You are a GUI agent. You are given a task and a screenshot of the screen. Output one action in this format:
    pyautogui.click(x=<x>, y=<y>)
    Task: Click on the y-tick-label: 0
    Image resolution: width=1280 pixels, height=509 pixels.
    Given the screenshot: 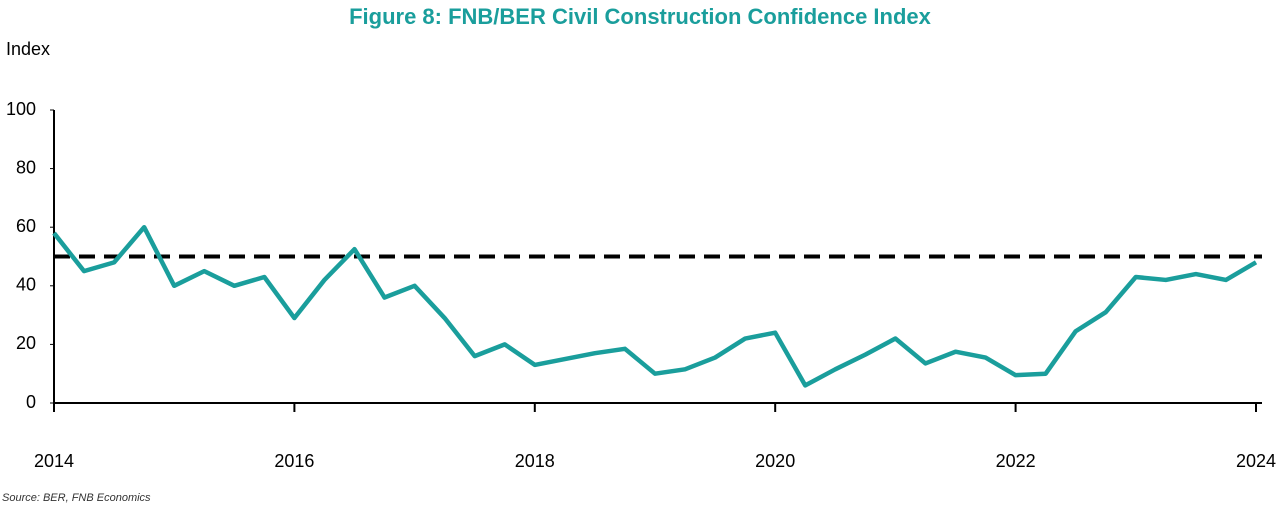 What is the action you would take?
    pyautogui.click(x=31, y=402)
    